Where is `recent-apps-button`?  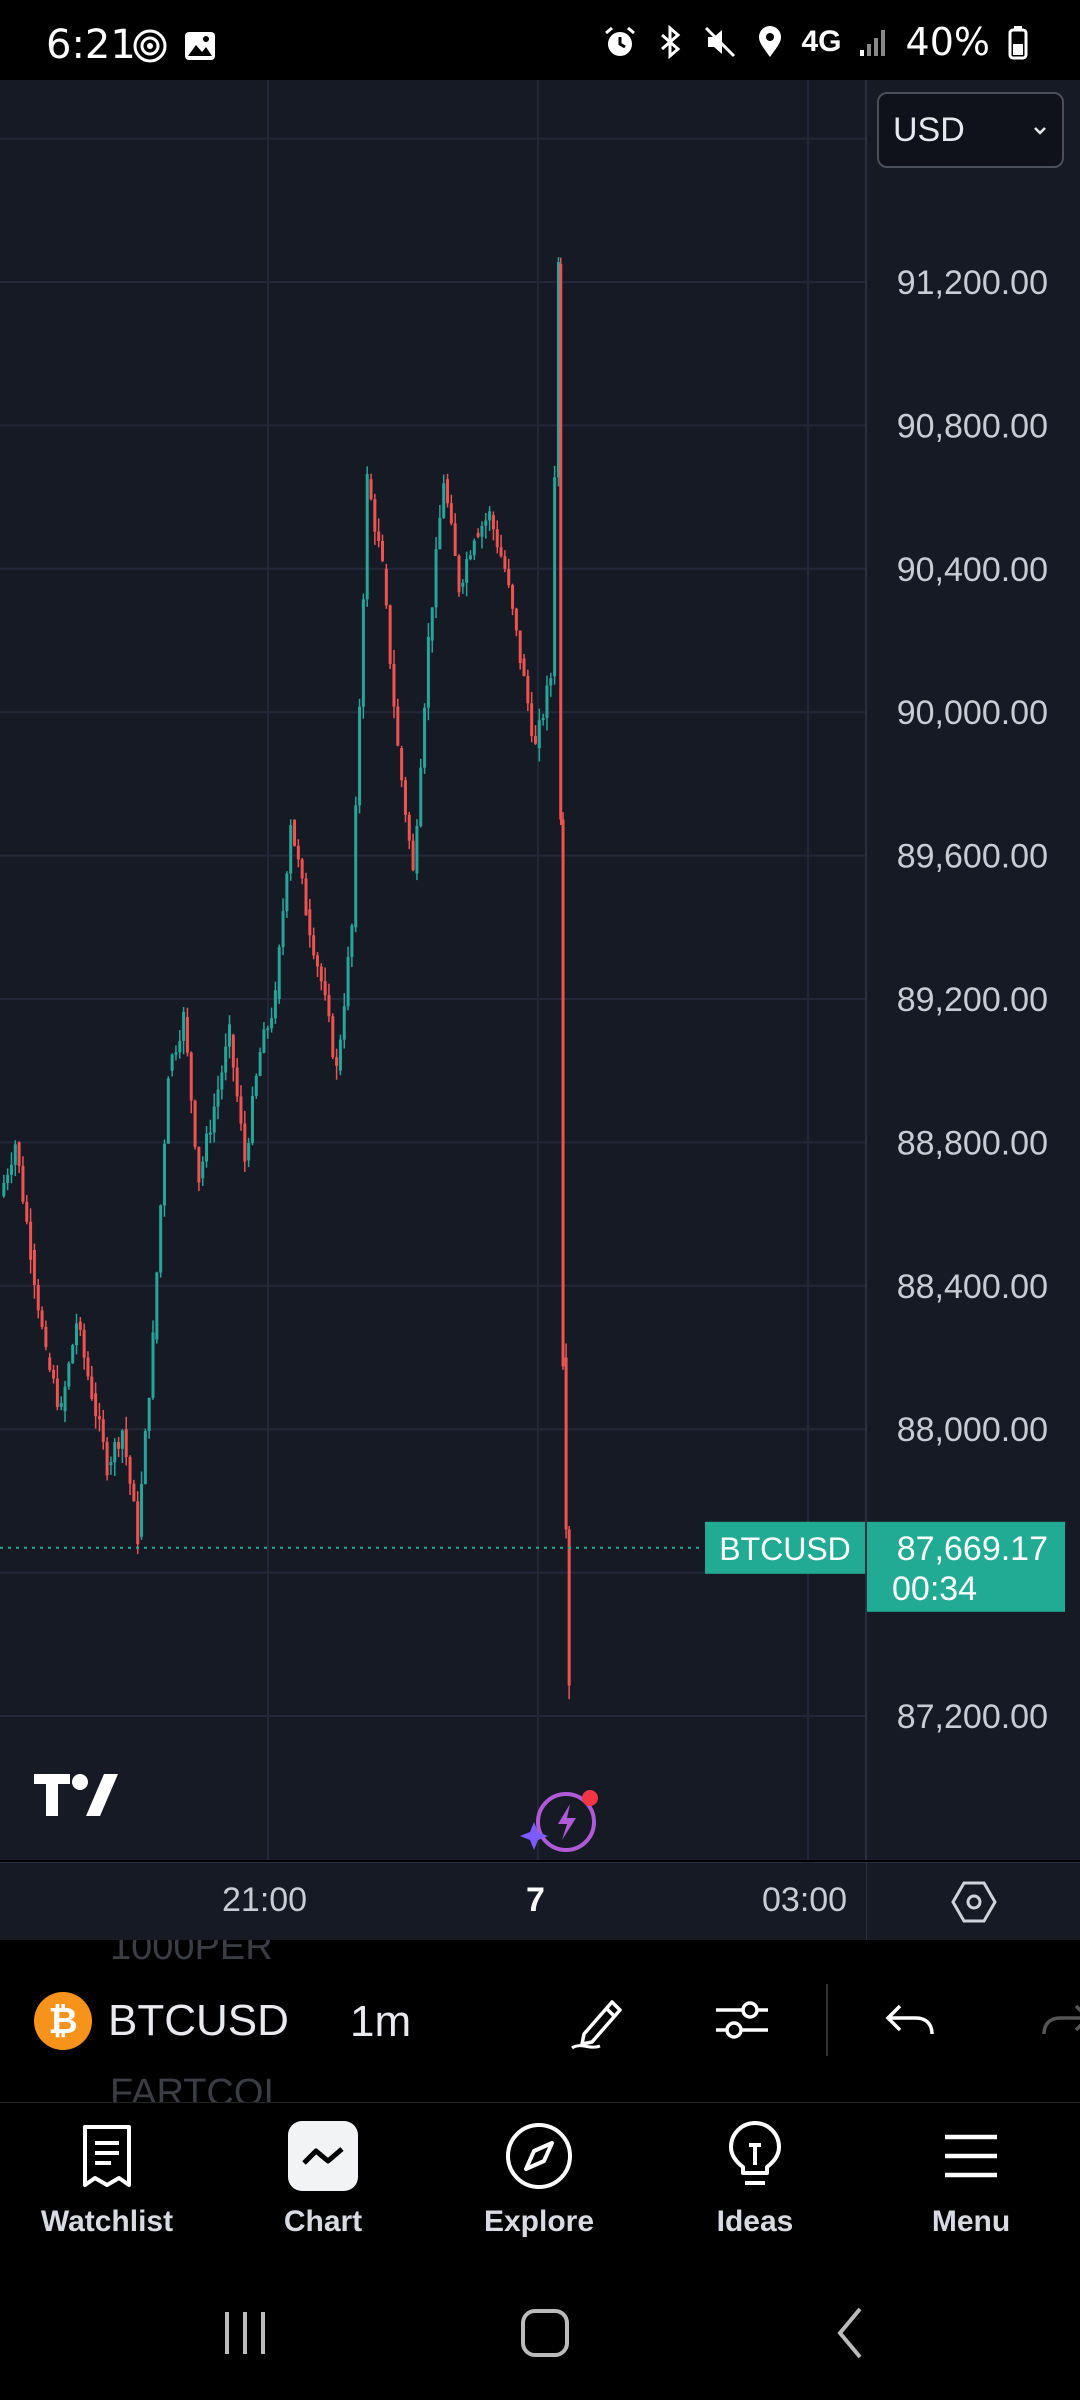 recent-apps-button is located at coordinates (245, 2333).